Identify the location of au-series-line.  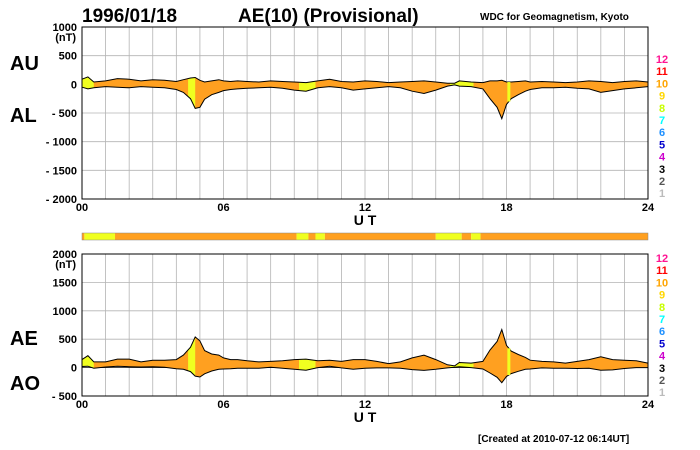
(365, 80).